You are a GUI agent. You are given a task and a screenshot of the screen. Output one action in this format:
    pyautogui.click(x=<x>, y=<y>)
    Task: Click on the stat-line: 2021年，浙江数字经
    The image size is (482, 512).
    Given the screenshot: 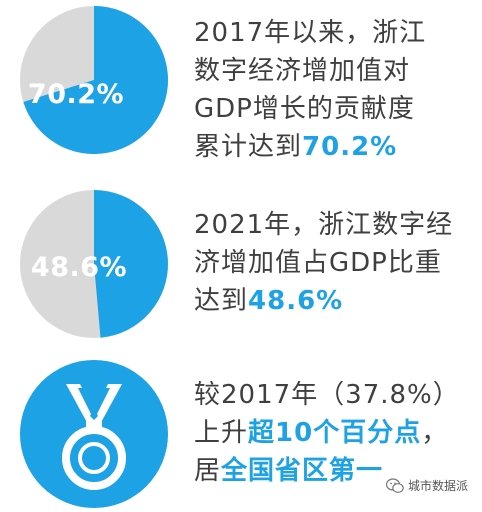 What is the action you would take?
    pyautogui.click(x=324, y=225)
    